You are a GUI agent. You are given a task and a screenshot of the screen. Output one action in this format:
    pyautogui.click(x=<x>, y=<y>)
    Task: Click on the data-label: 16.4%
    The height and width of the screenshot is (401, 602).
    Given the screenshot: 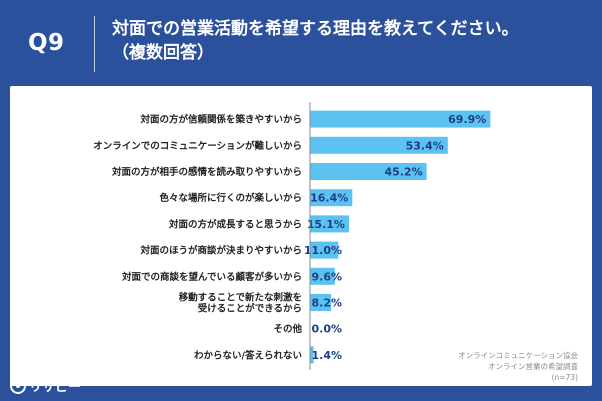 What is the action you would take?
    pyautogui.click(x=329, y=198)
    